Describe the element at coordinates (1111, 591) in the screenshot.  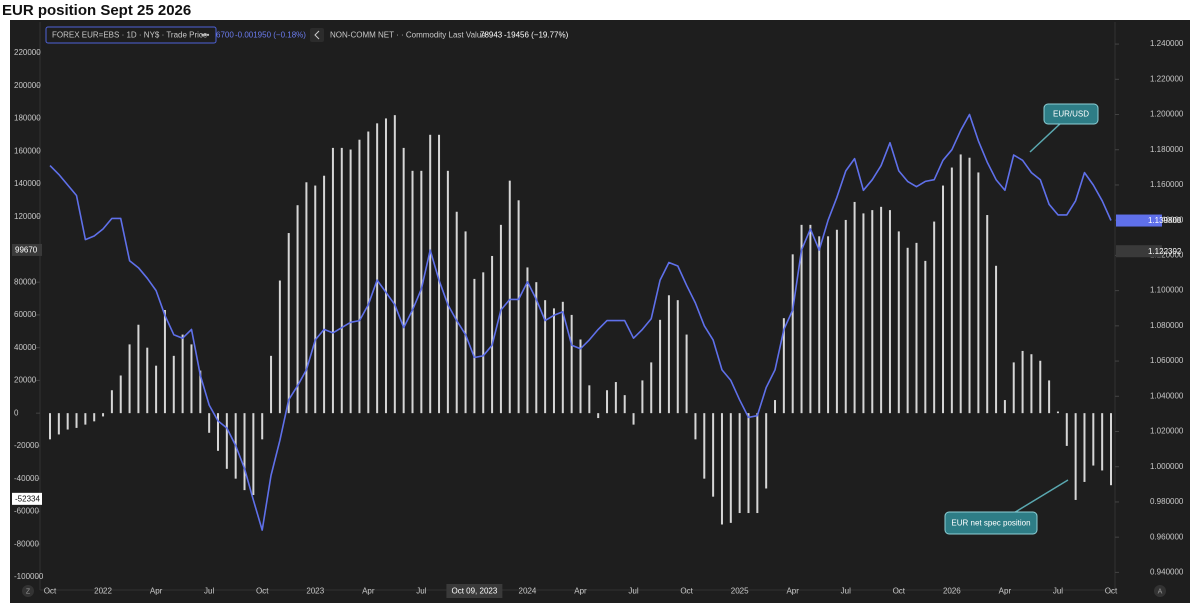
I see `x-tick-label: Oct` at that location.